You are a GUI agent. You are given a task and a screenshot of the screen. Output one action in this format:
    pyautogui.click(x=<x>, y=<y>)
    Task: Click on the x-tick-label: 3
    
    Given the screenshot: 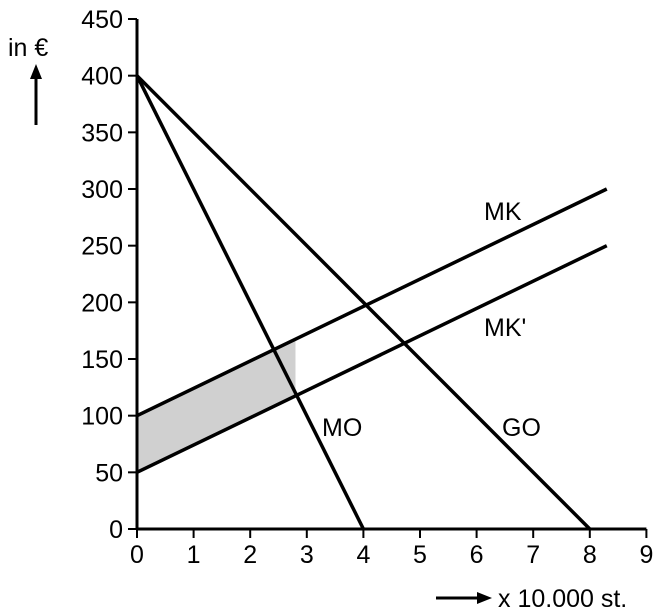 What is the action you would take?
    pyautogui.click(x=307, y=555)
    